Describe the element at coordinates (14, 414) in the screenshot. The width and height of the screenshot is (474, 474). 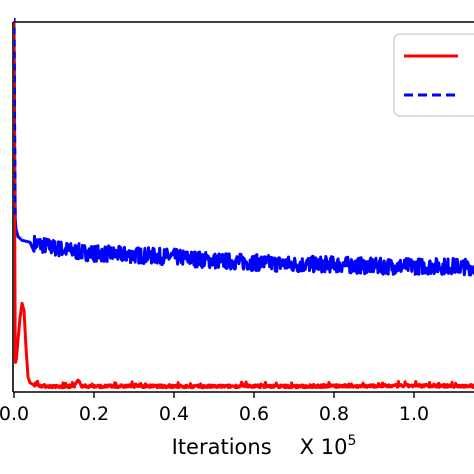
I see `x-tick-label: 0.0` at that location.